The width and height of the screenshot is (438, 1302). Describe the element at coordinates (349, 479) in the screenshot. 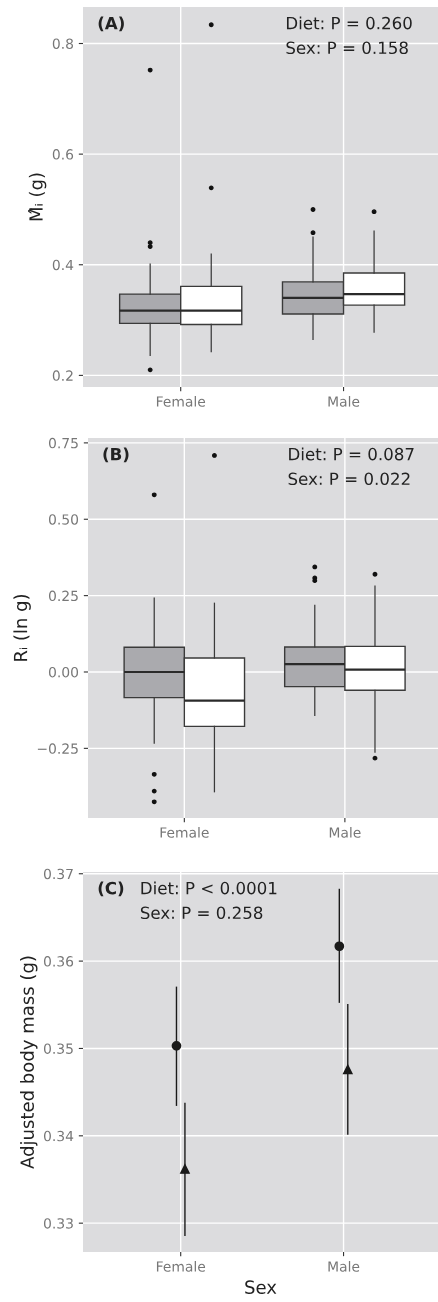

I see `annotation: Sex: P = 0.022` at that location.